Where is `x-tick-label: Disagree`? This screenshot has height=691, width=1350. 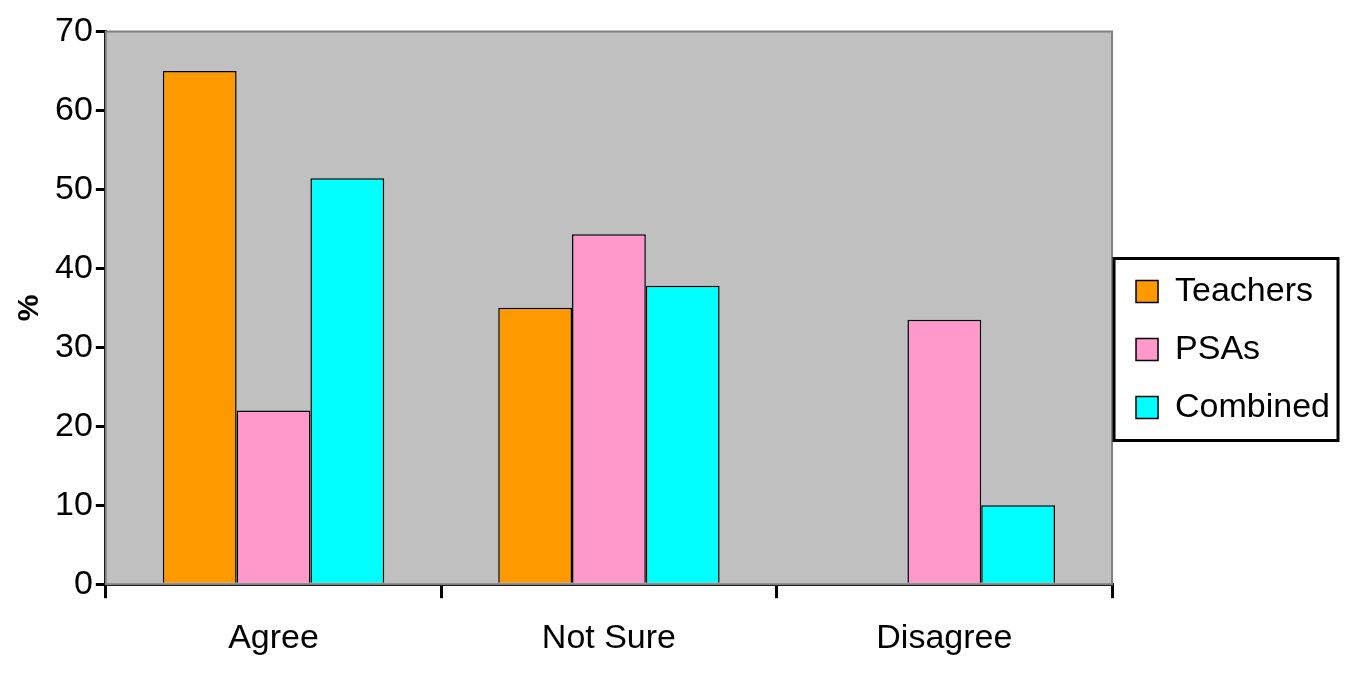
x-tick-label: Disagree is located at coordinates (944, 635).